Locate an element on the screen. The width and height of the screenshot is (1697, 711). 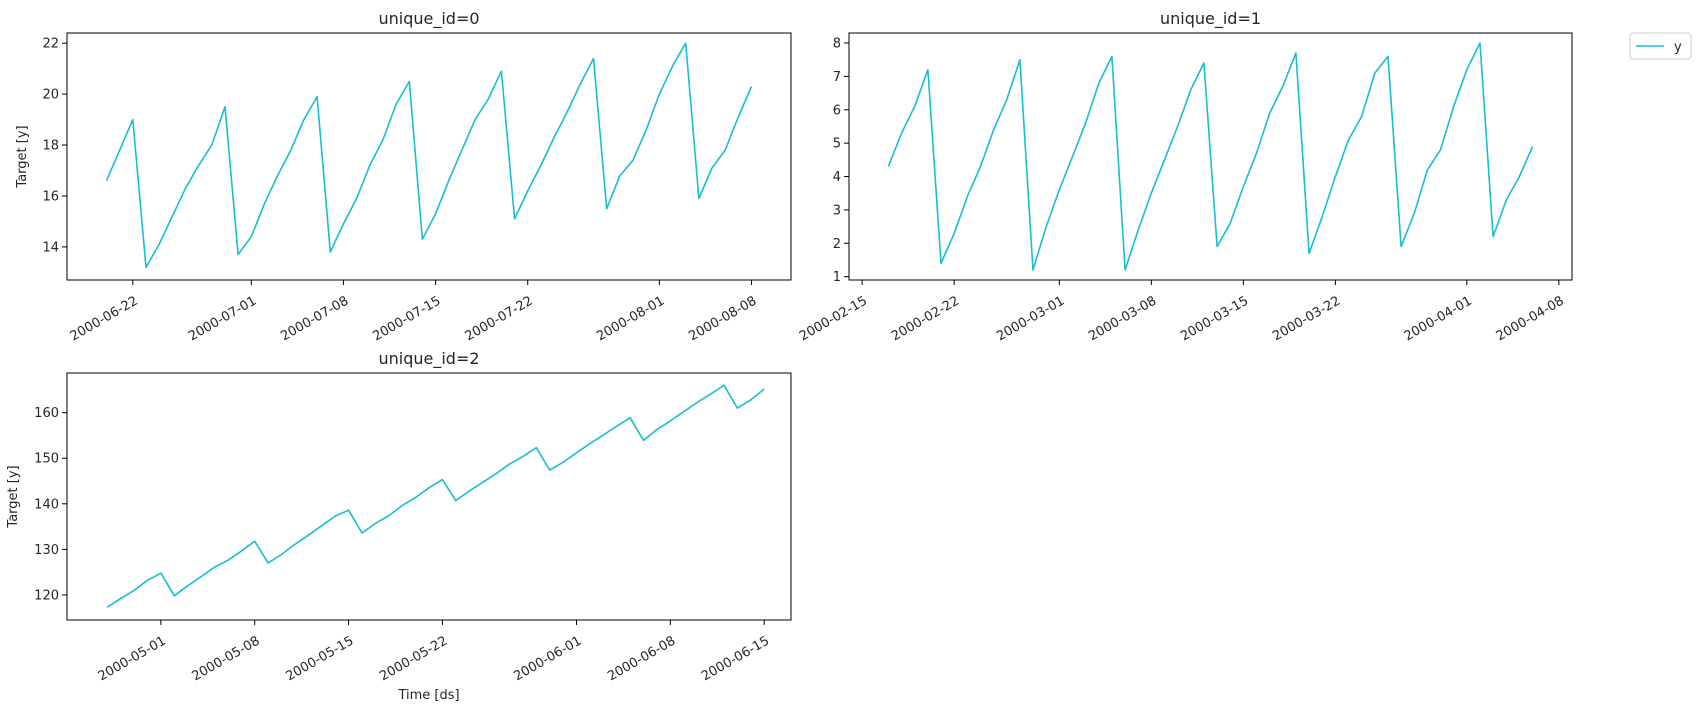
y-tick-label: 4 is located at coordinates (837, 177).